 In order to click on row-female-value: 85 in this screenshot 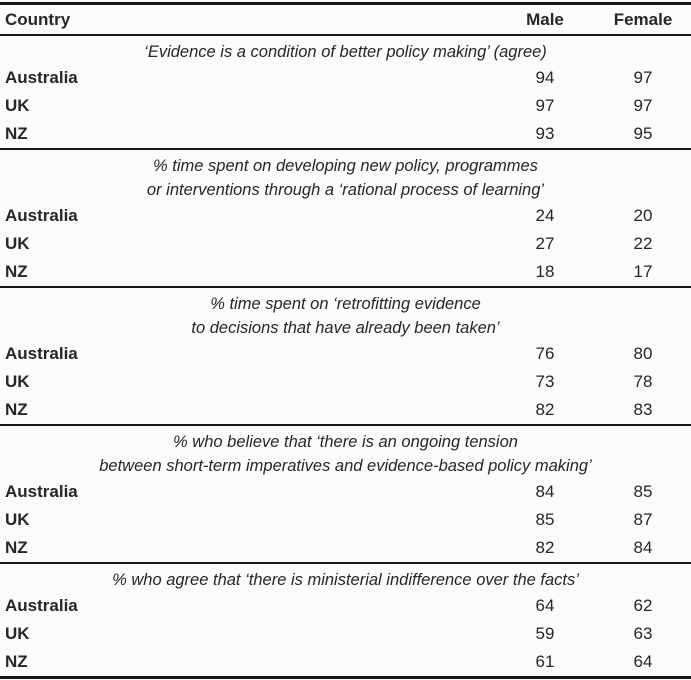, I will do `click(643, 491)`.